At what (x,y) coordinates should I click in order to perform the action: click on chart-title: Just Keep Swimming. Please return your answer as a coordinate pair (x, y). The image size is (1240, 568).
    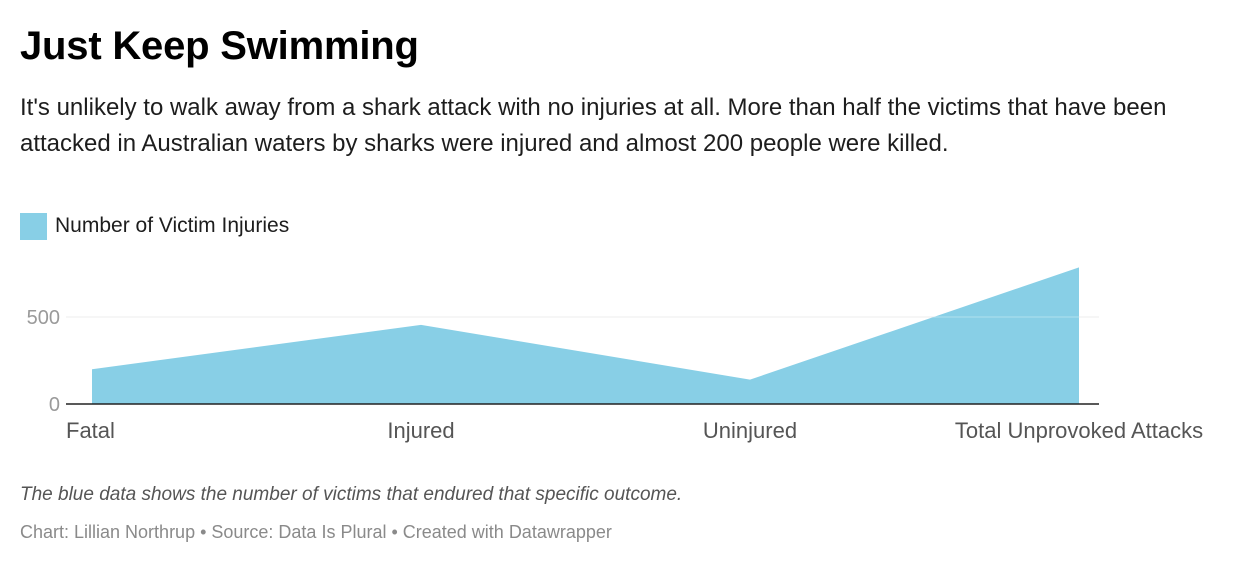
    Looking at the image, I should click on (219, 46).